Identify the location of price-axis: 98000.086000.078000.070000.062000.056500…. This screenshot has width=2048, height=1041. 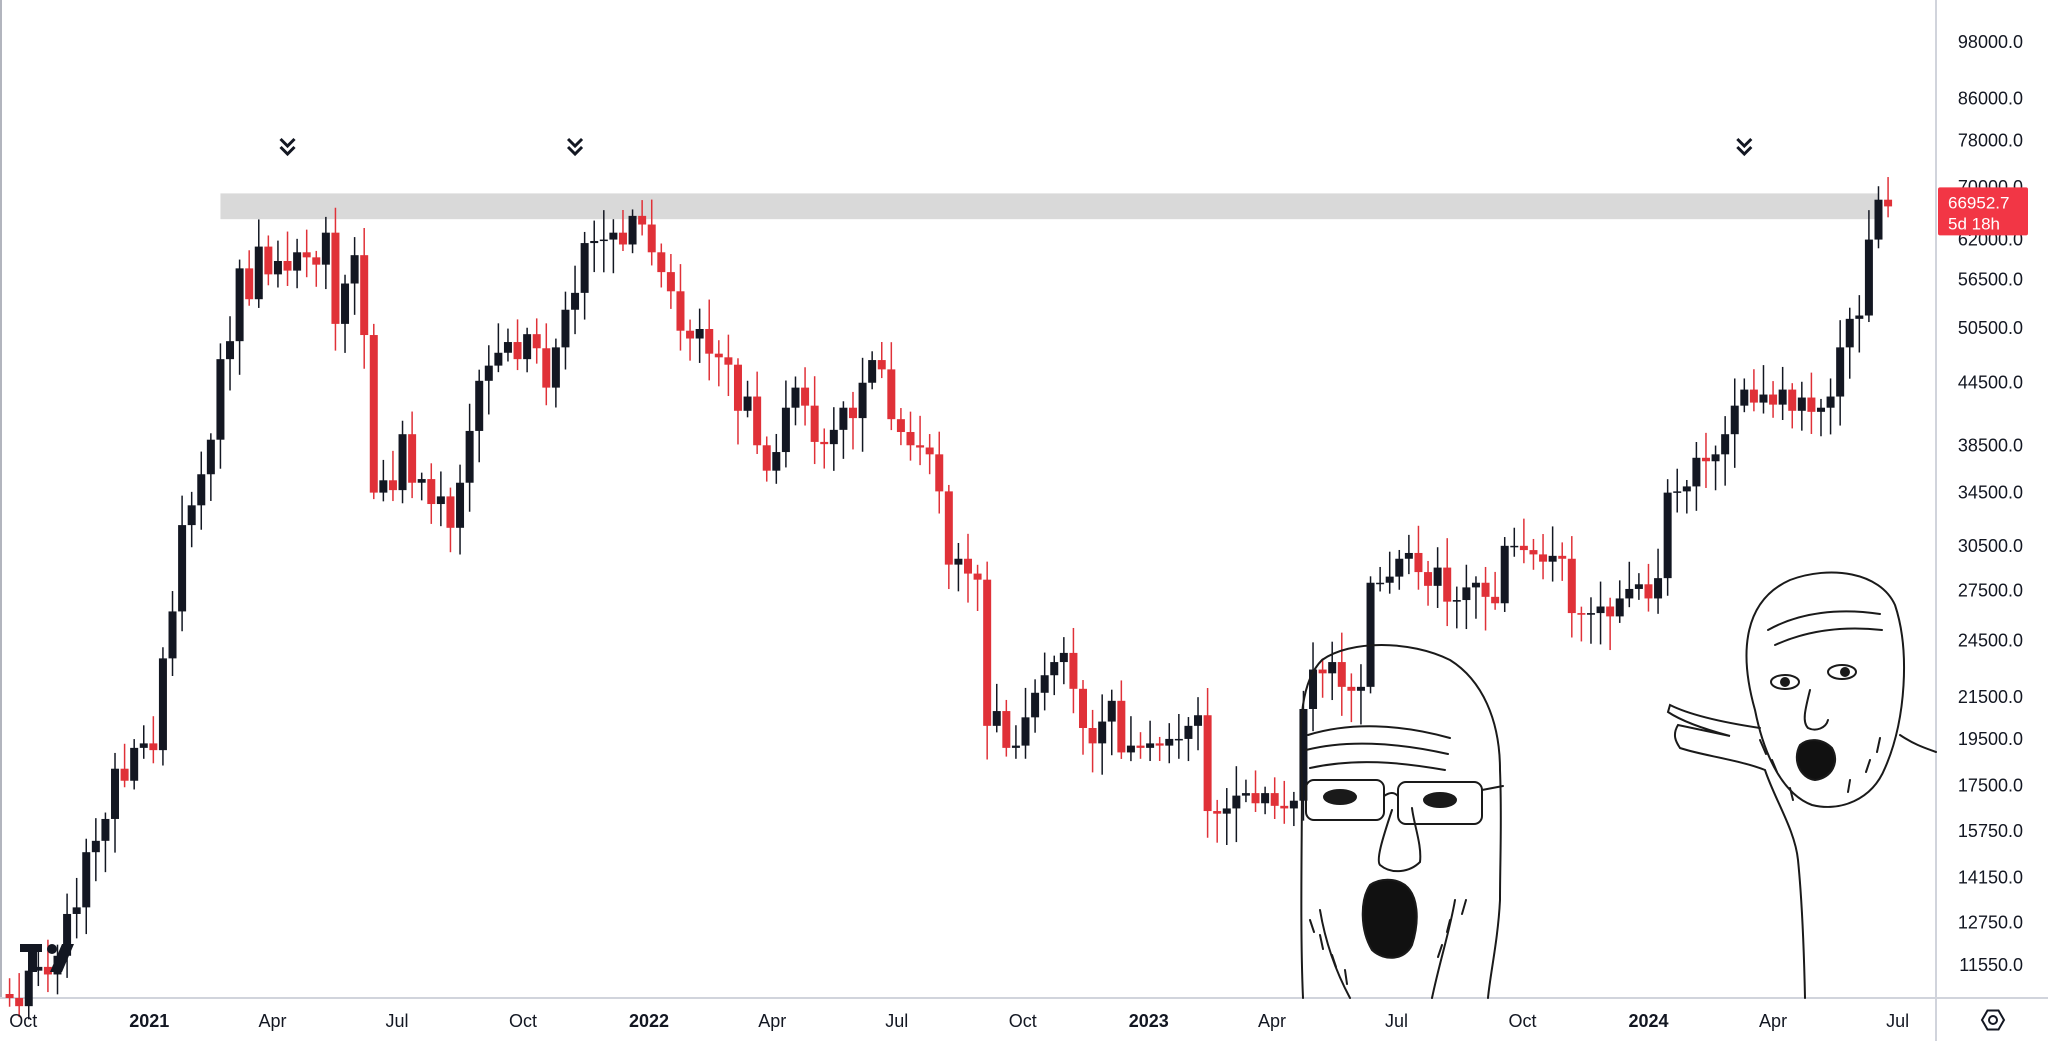
(1990, 503).